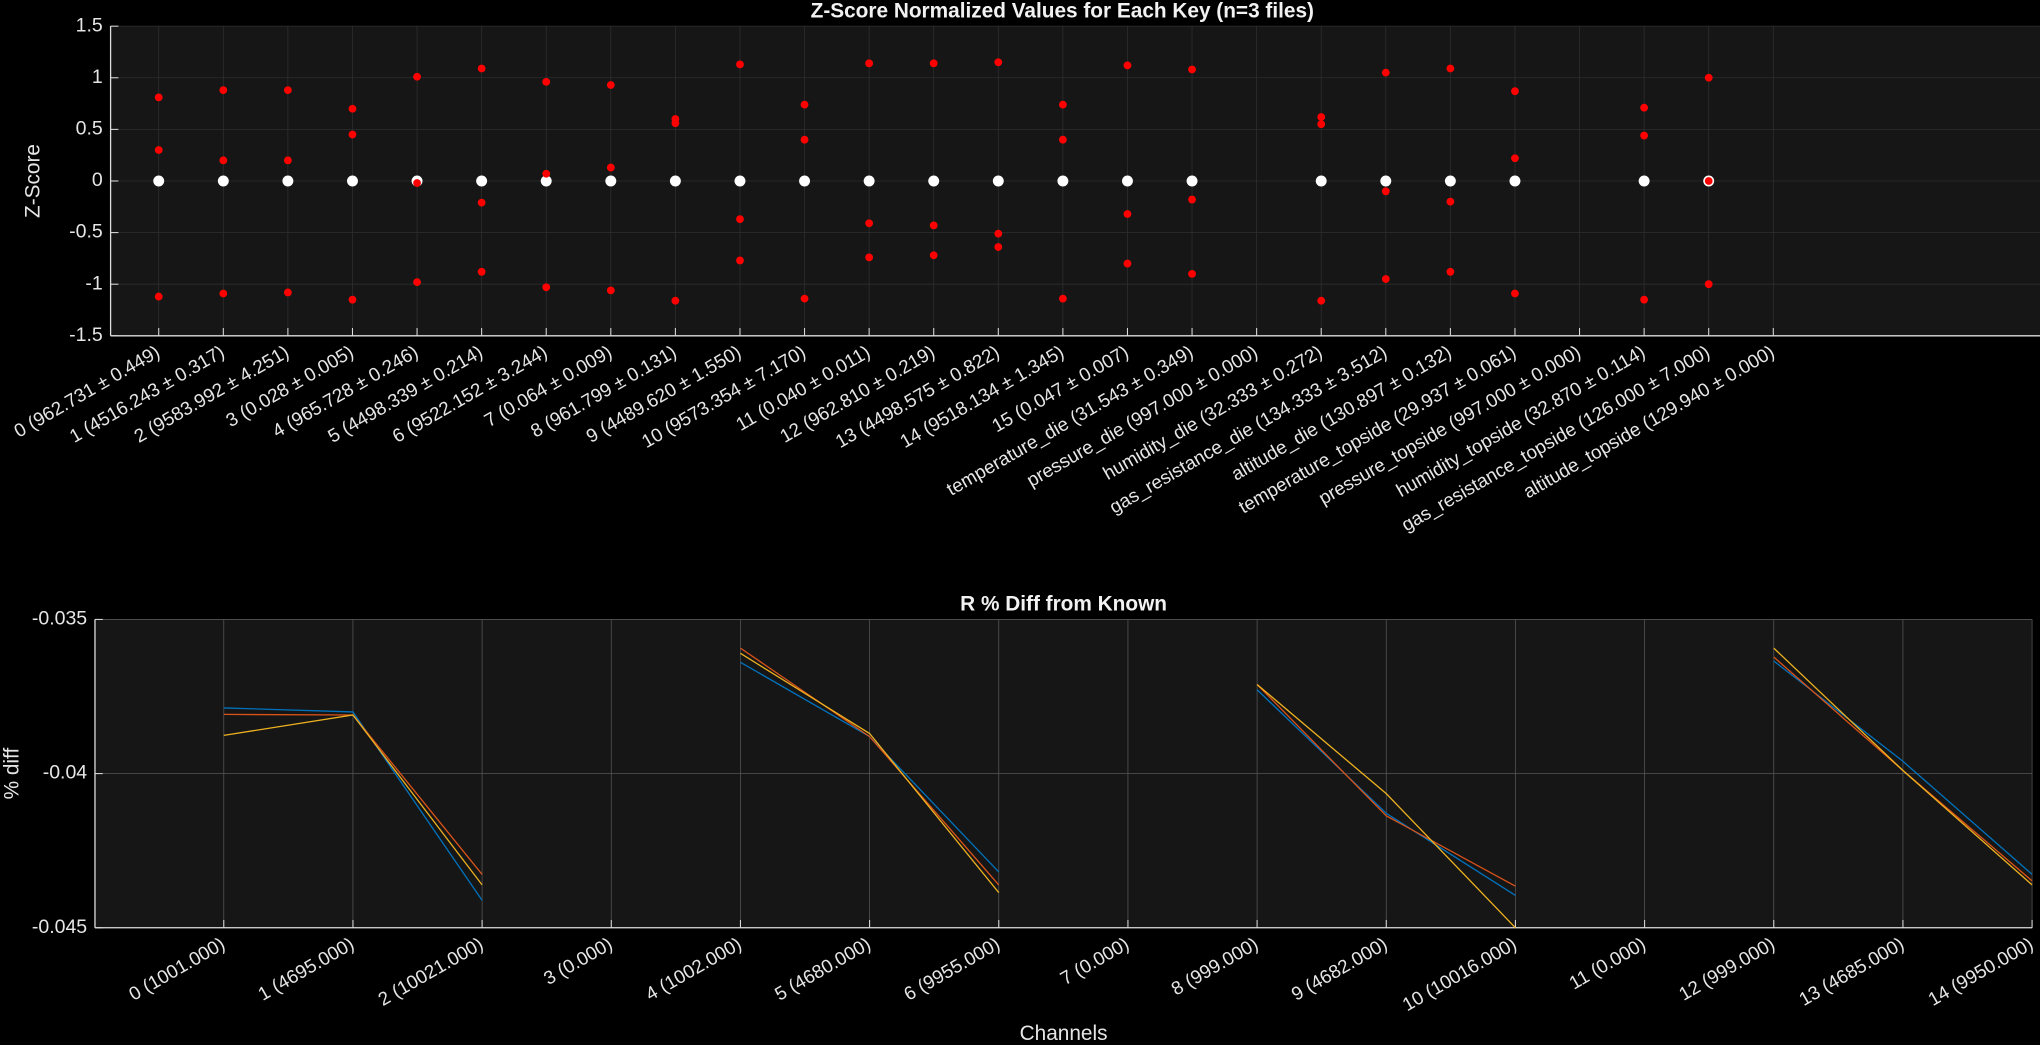 This screenshot has height=1045, width=2040. What do you see at coordinates (97, 77) in the screenshot?
I see `y-tick-label: 1` at bounding box center [97, 77].